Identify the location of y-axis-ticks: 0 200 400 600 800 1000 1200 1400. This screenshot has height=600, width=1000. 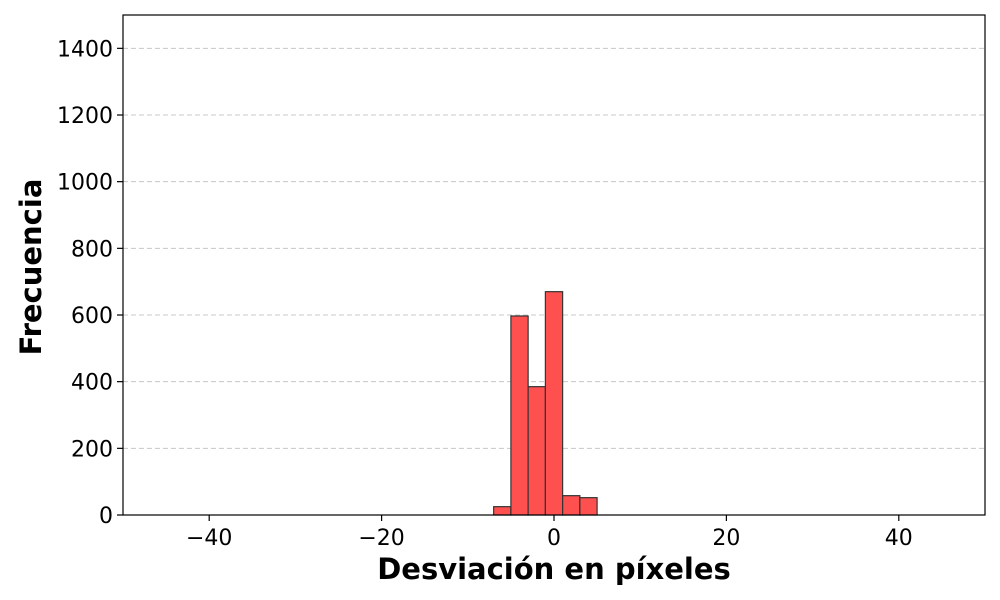
(90, 283).